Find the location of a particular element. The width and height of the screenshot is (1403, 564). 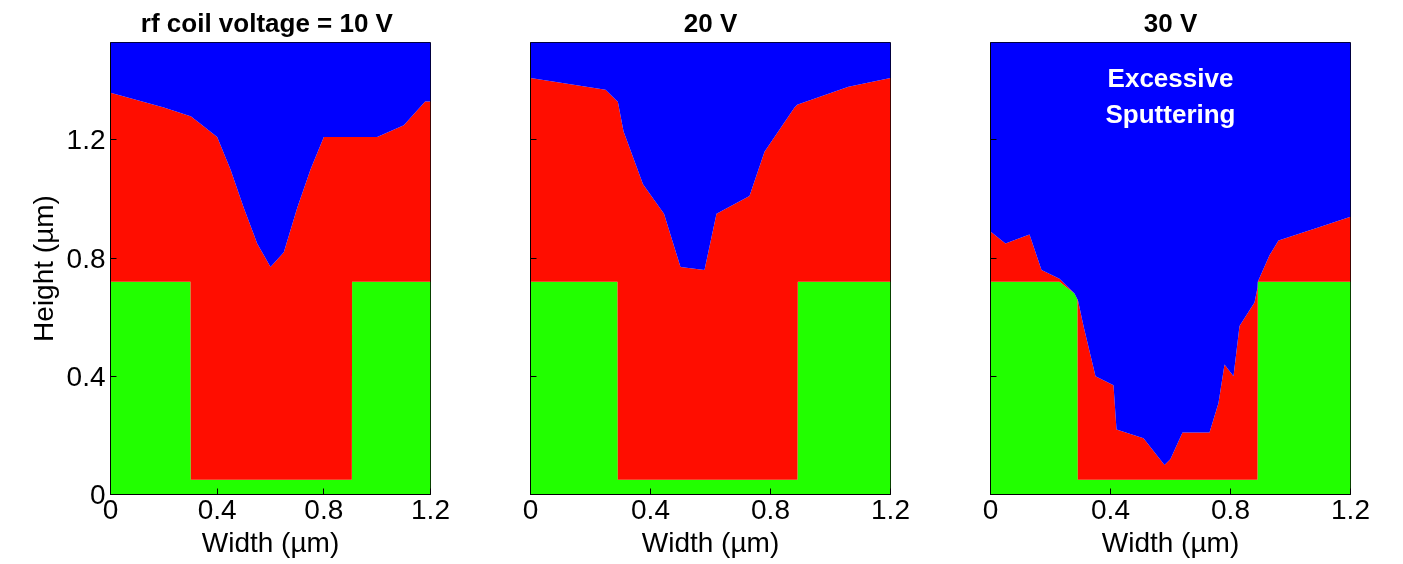

y-tick-label: 0.8 is located at coordinates (86, 258).